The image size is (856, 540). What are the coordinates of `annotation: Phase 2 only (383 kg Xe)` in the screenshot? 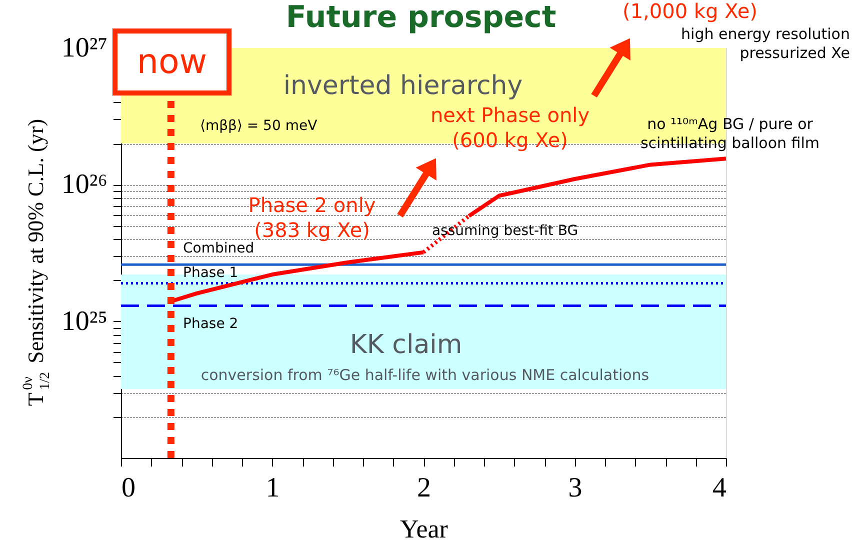 It's located at (312, 217).